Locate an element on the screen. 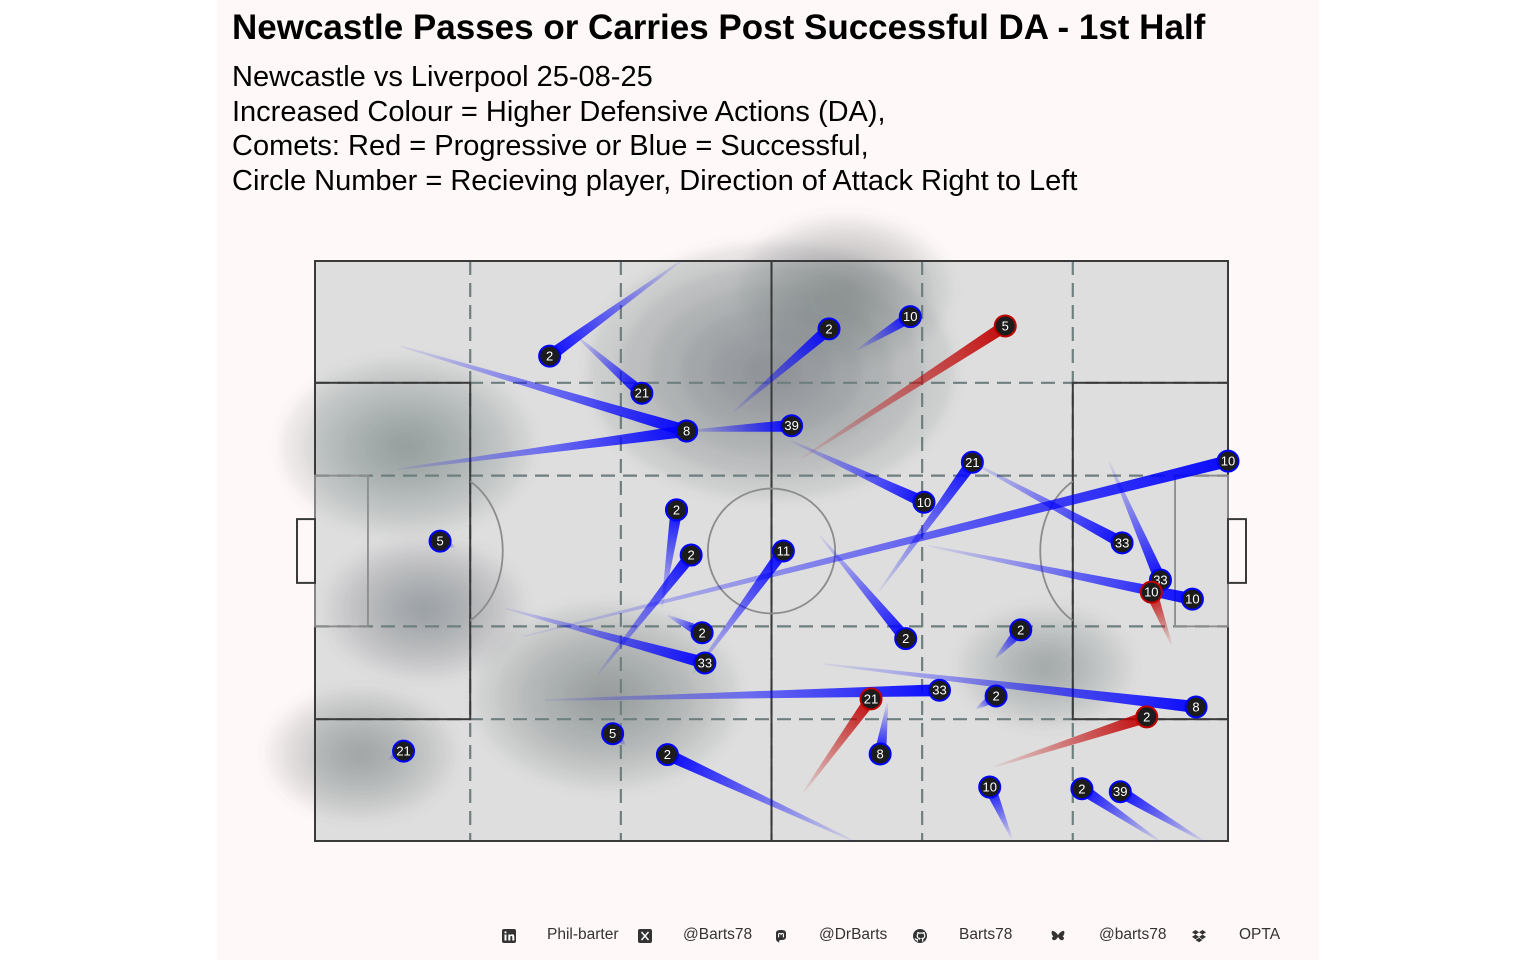 This screenshot has width=1536, height=960. x-handle: @Barts78 is located at coordinates (718, 934).